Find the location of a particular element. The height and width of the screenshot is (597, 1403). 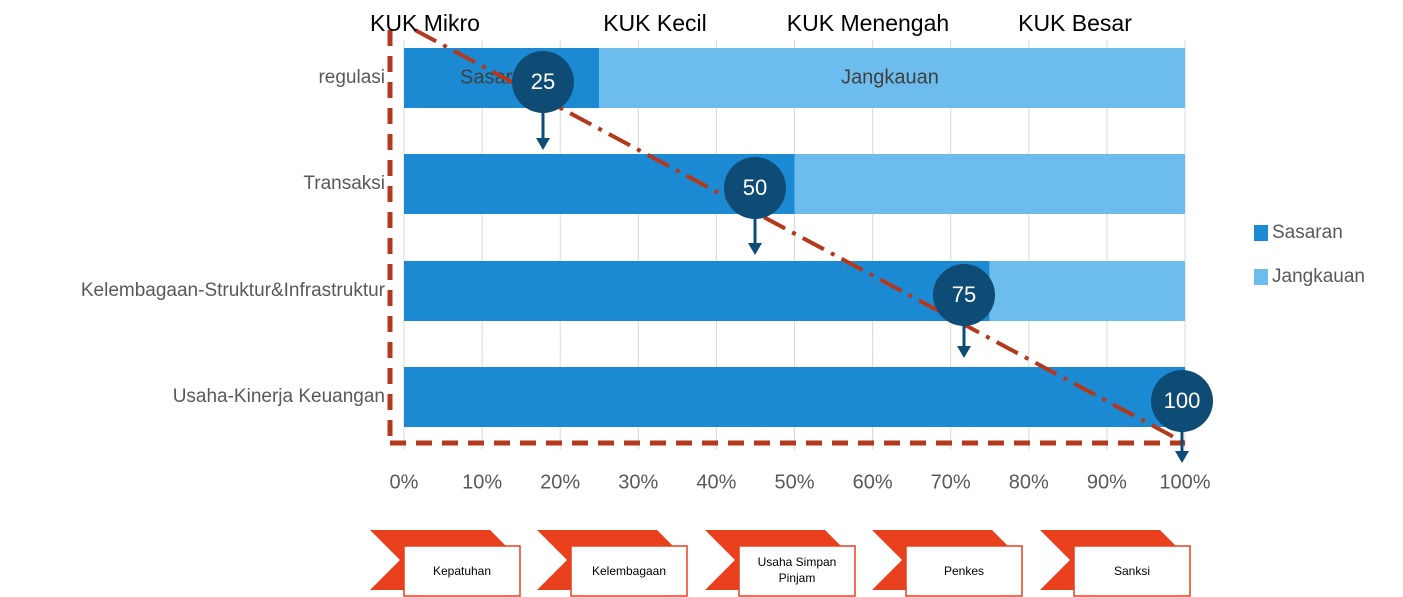

legend-label: Jangkauan is located at coordinates (1318, 276).